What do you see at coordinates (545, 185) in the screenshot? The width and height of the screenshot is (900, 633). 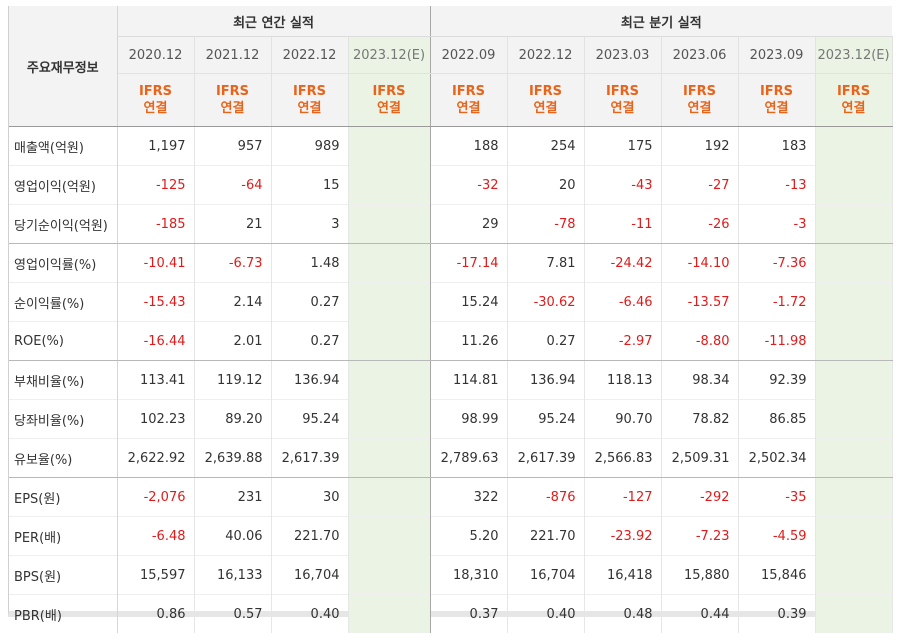 I see `value-cell: 20` at bounding box center [545, 185].